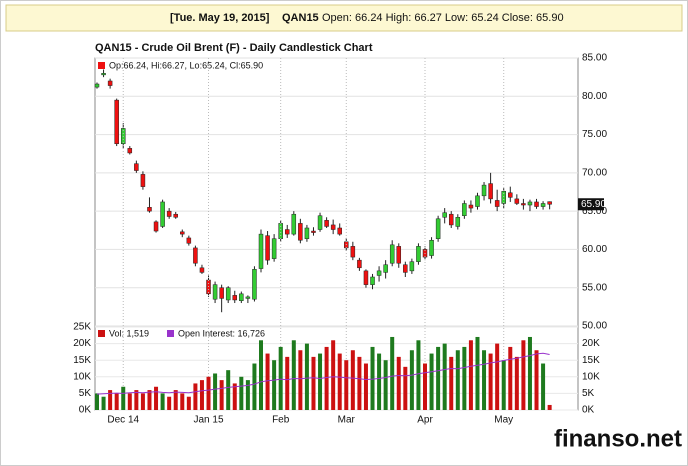  What do you see at coordinates (594, 58) in the screenshot?
I see `y-tick-label: 85.00` at bounding box center [594, 58].